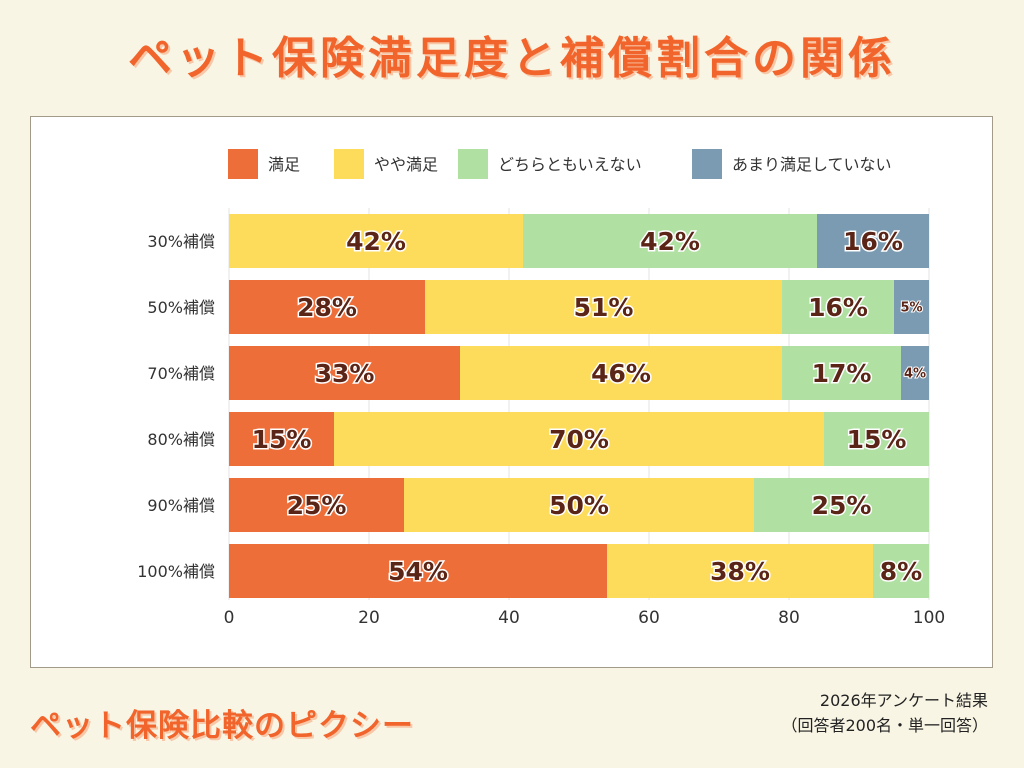  I want to click on data-label-0-3: 16%, so click(873, 241).